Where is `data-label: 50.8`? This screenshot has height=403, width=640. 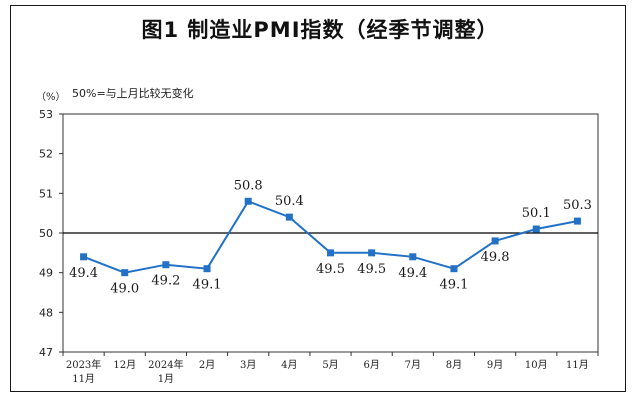 data-label: 50.8 is located at coordinates (248, 185).